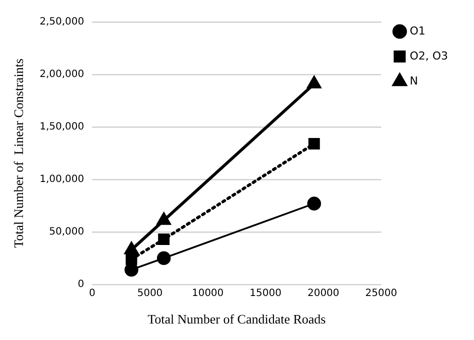  What do you see at coordinates (81, 284) in the screenshot?
I see `y-tick-label: 0` at bounding box center [81, 284].